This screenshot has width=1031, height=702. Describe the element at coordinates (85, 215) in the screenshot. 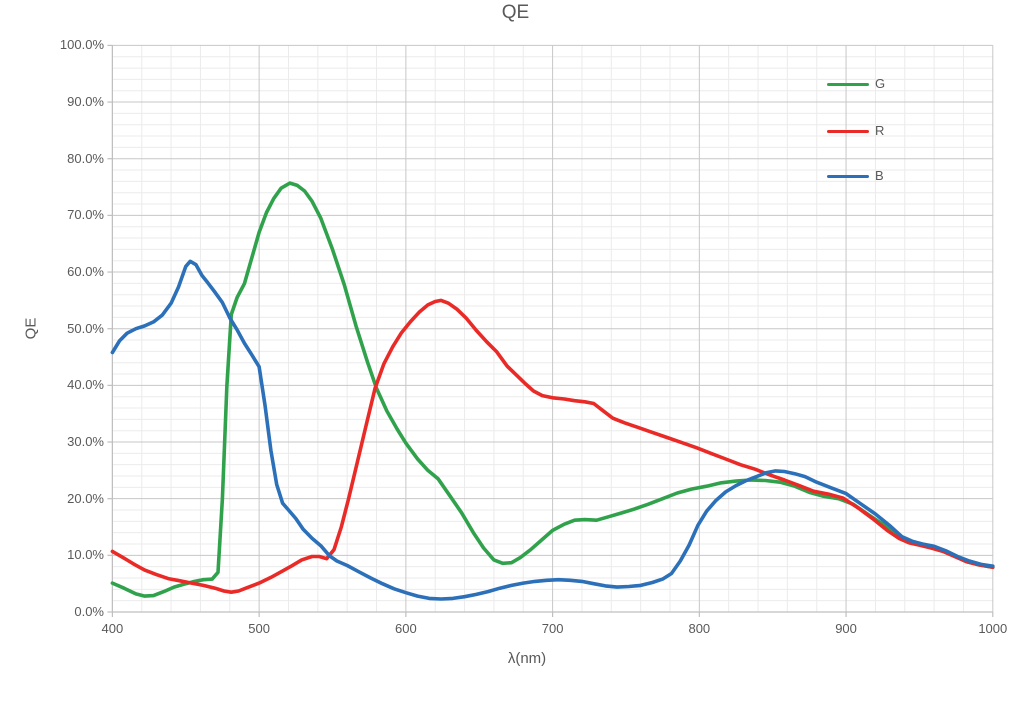

I see `y-tick-label: 70.0%` at that location.